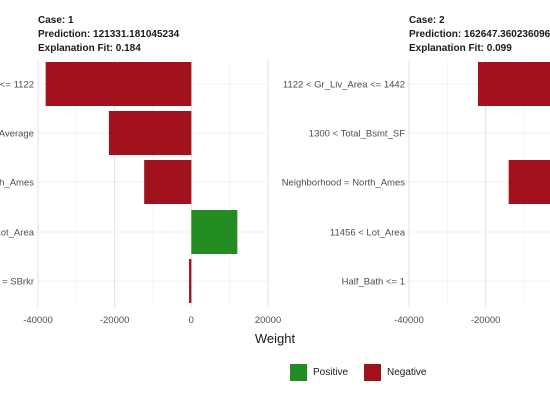 The height and width of the screenshot is (400, 550). Describe the element at coordinates (275, 338) in the screenshot. I see `x-axis-title: Weight` at that location.